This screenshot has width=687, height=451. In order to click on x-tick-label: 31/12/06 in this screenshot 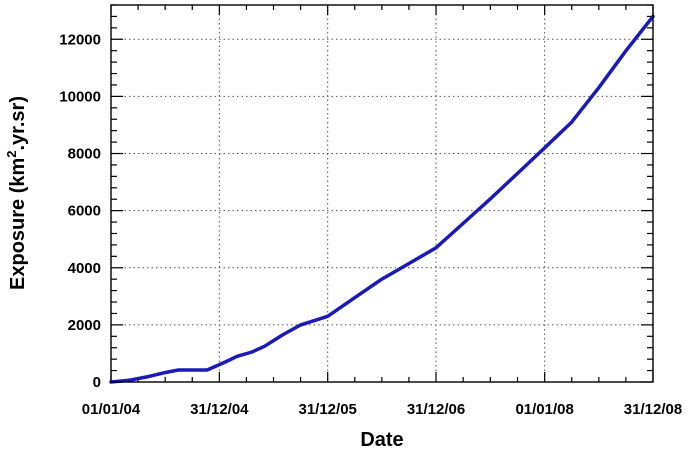, I will do `click(436, 409)`.